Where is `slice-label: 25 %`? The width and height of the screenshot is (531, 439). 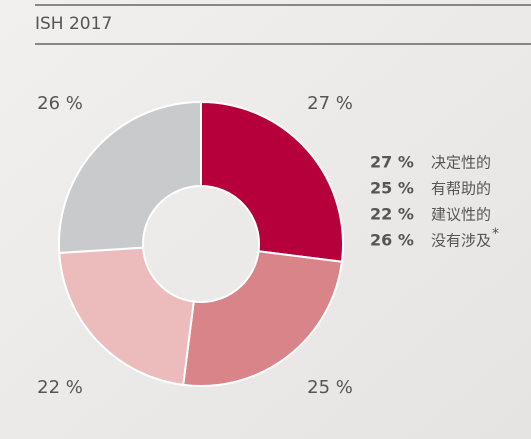
slice-label: 25 % is located at coordinates (330, 387).